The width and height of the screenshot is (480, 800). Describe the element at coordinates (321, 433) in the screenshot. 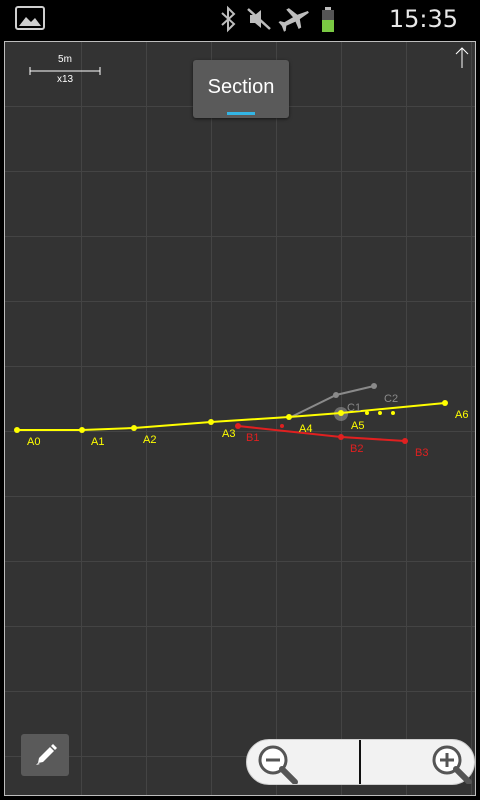

I see `series-b` at that location.